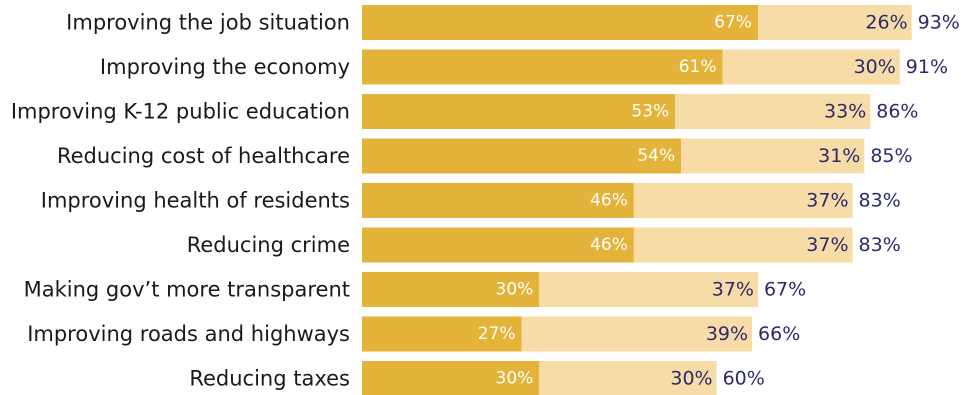 This screenshot has height=395, width=975. What do you see at coordinates (650, 112) in the screenshot?
I see `bar-value-label-primary: 53%` at bounding box center [650, 112].